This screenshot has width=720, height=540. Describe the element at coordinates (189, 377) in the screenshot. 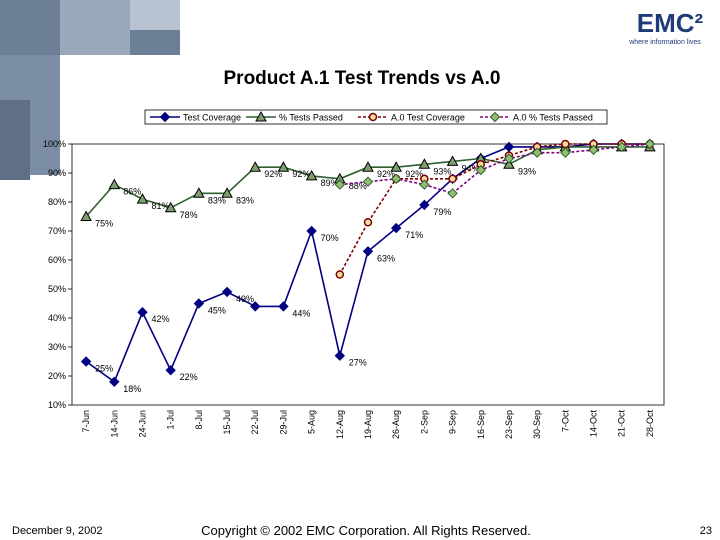

I see `data-label: 22%` at that location.